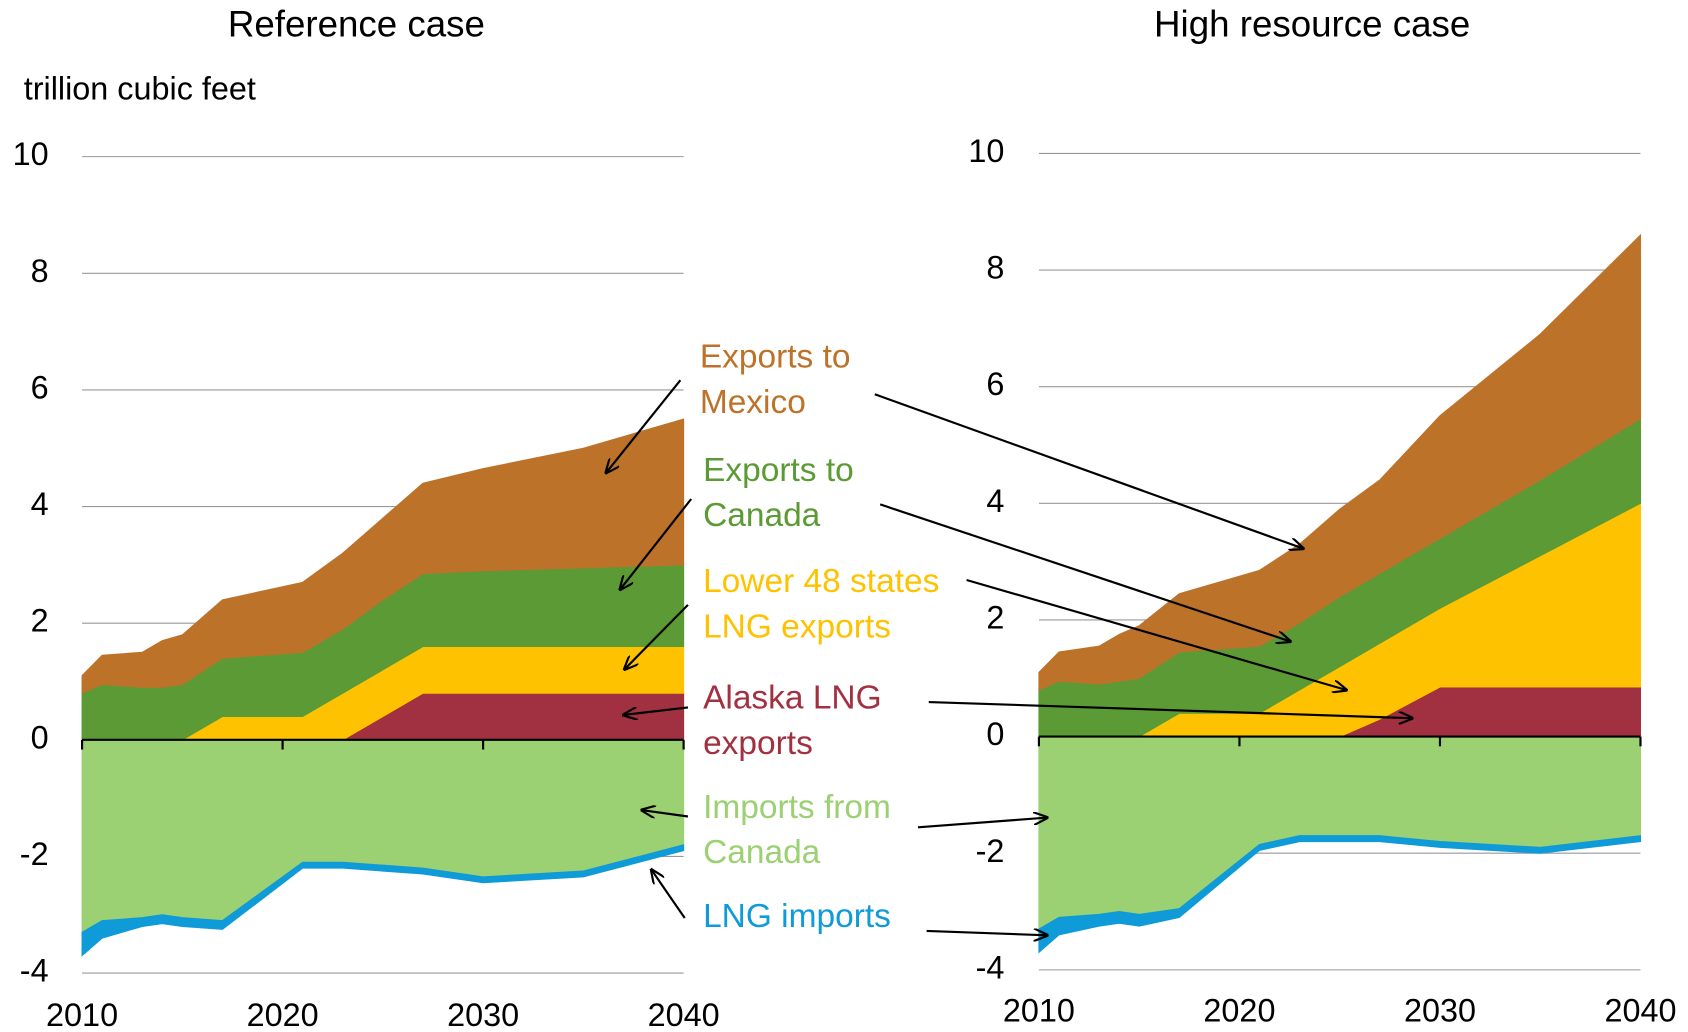  What do you see at coordinates (758, 743) in the screenshot?
I see `annotation: exports` at bounding box center [758, 743].